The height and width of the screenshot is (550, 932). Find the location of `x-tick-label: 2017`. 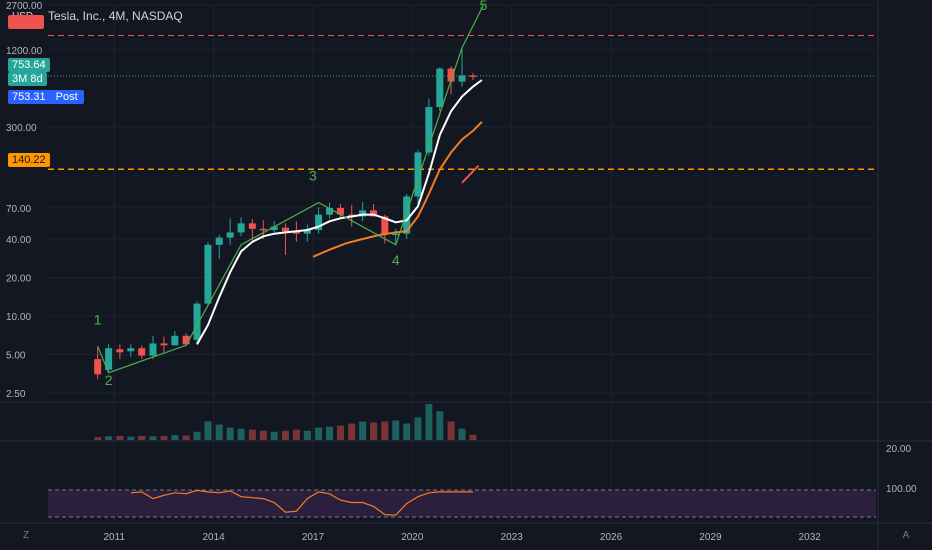

x-tick-label: 2017 is located at coordinates (313, 537).